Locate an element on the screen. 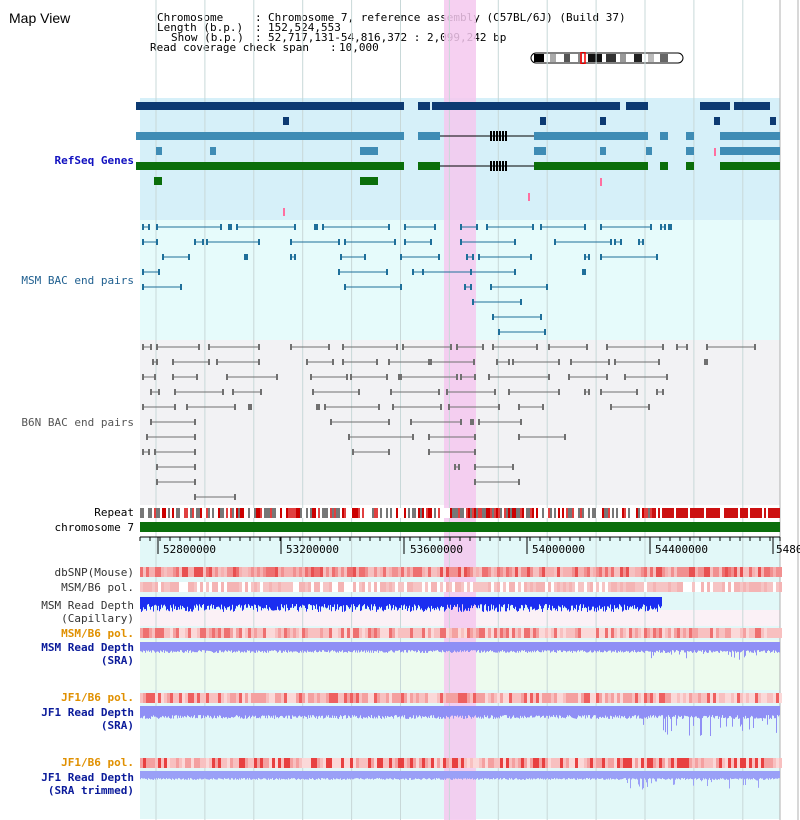 This screenshot has width=800, height=820. jf1-depth-trim-label-1: JF1 Read Depth is located at coordinates (87, 777).